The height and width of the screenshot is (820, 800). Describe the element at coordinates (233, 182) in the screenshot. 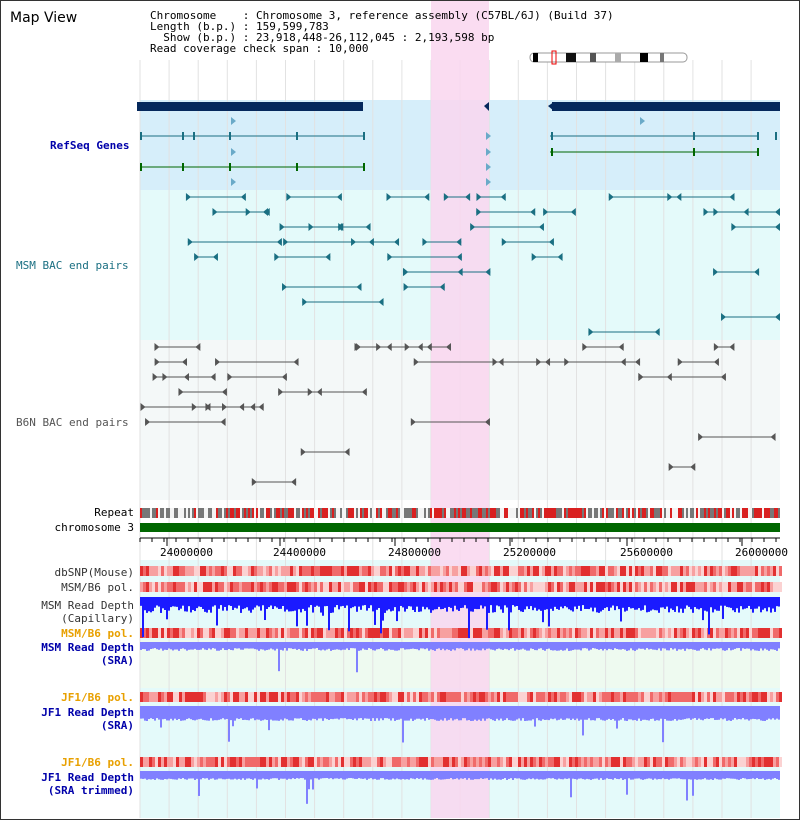

I see `gene-marker` at that location.